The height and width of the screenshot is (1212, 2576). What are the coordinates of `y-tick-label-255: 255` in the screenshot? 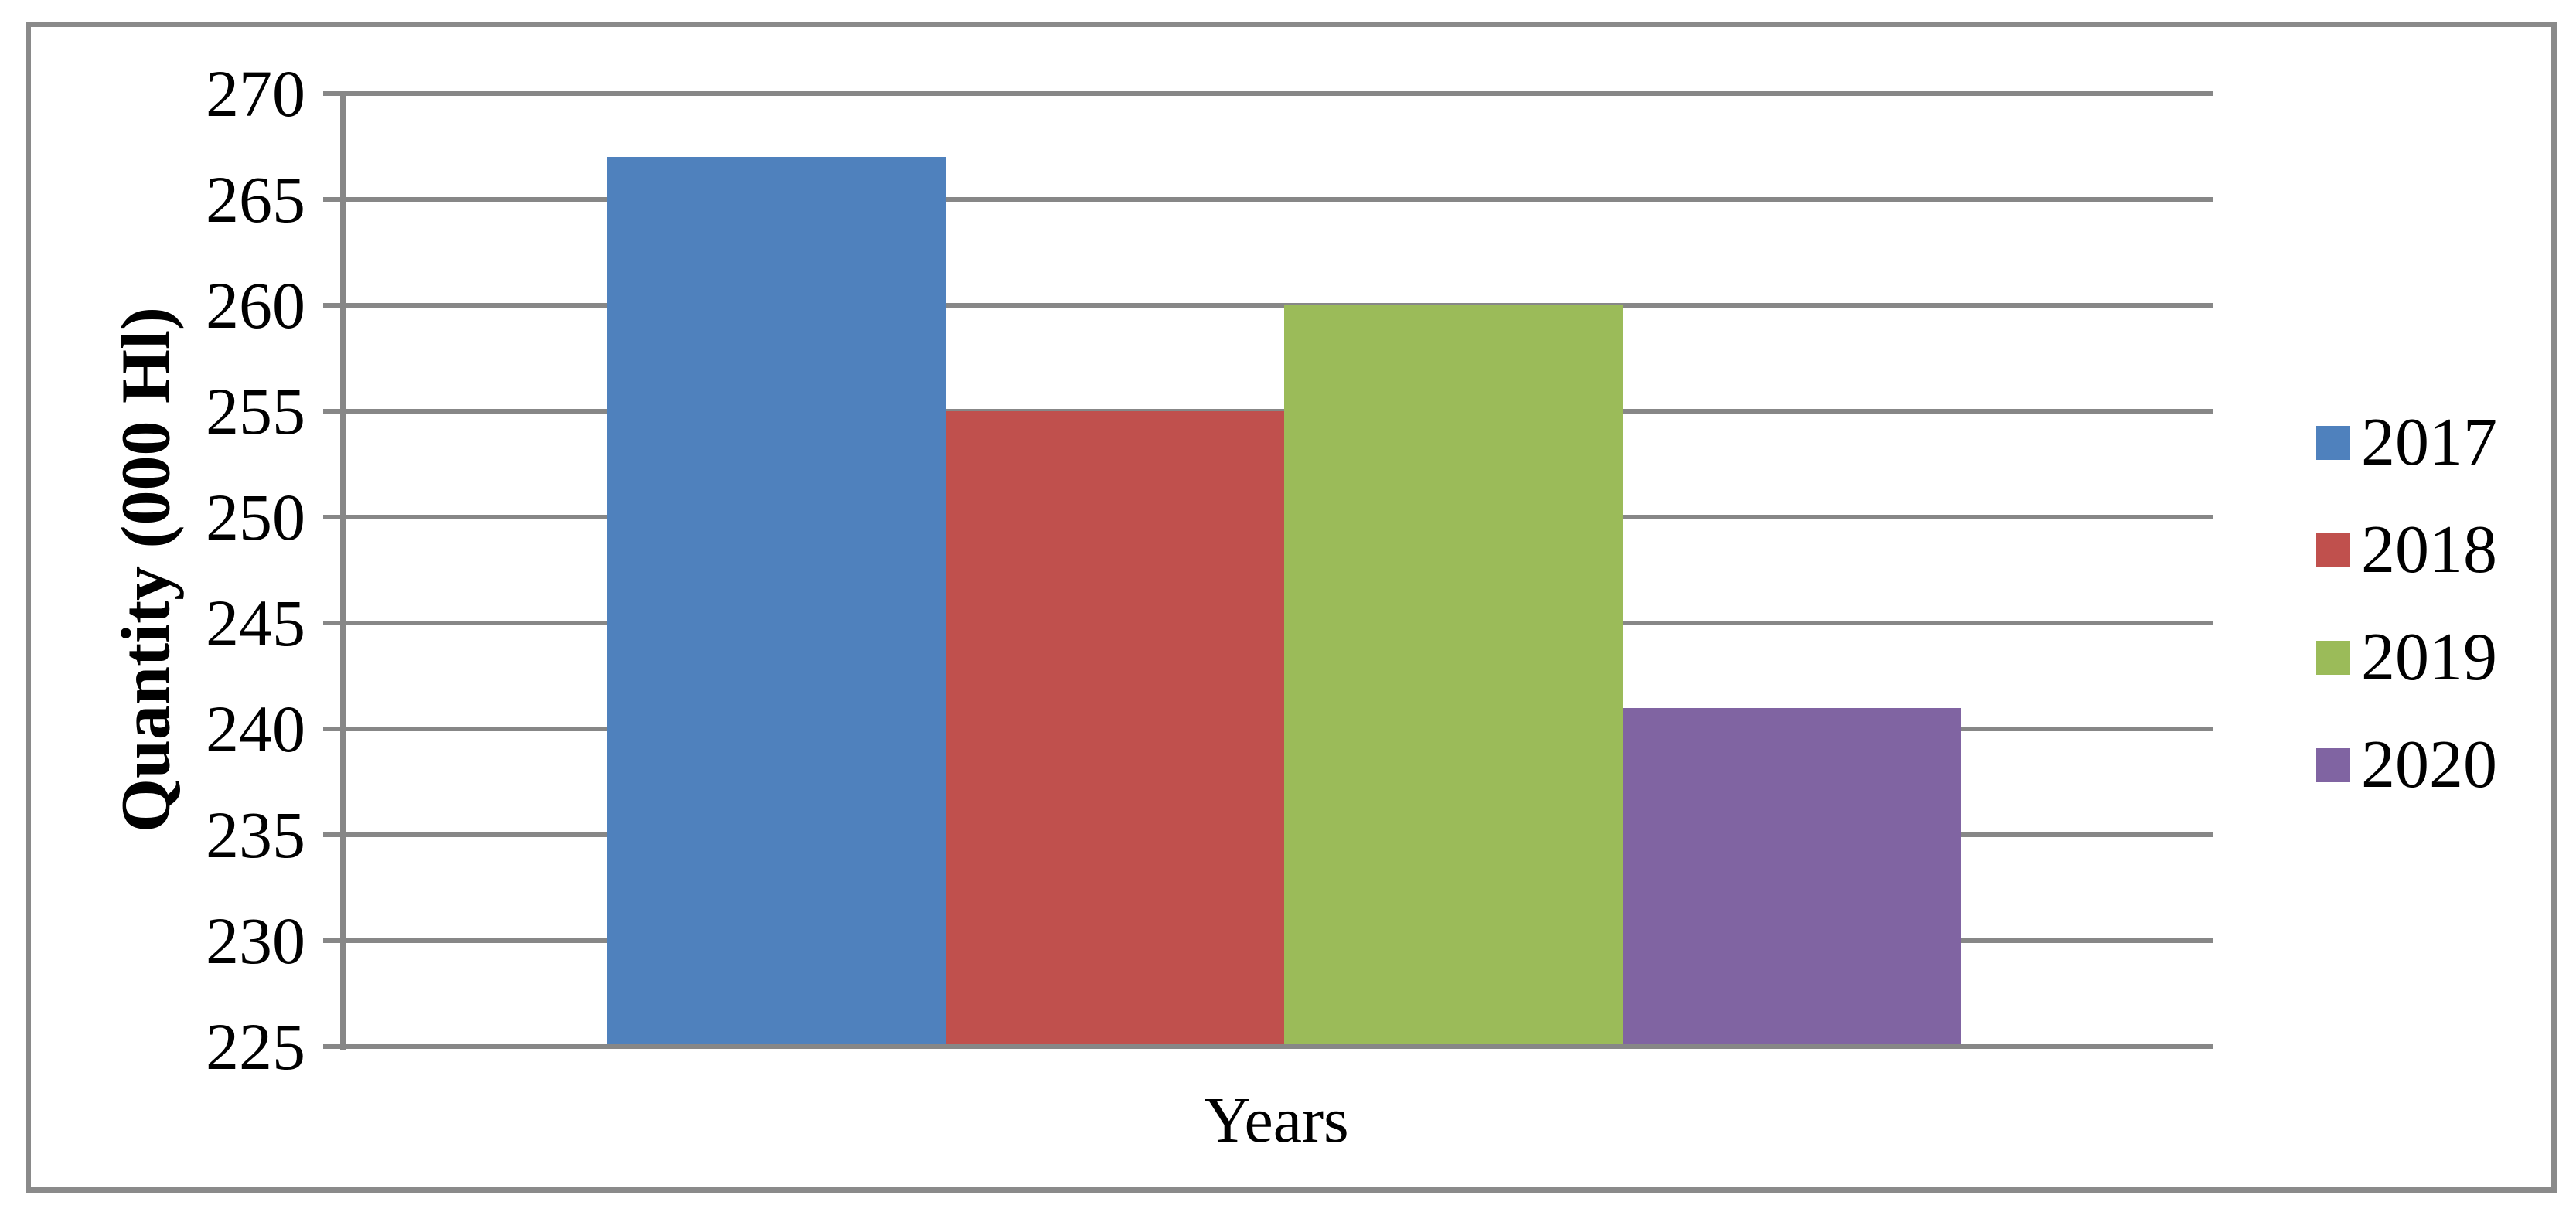 It's located at (255, 411).